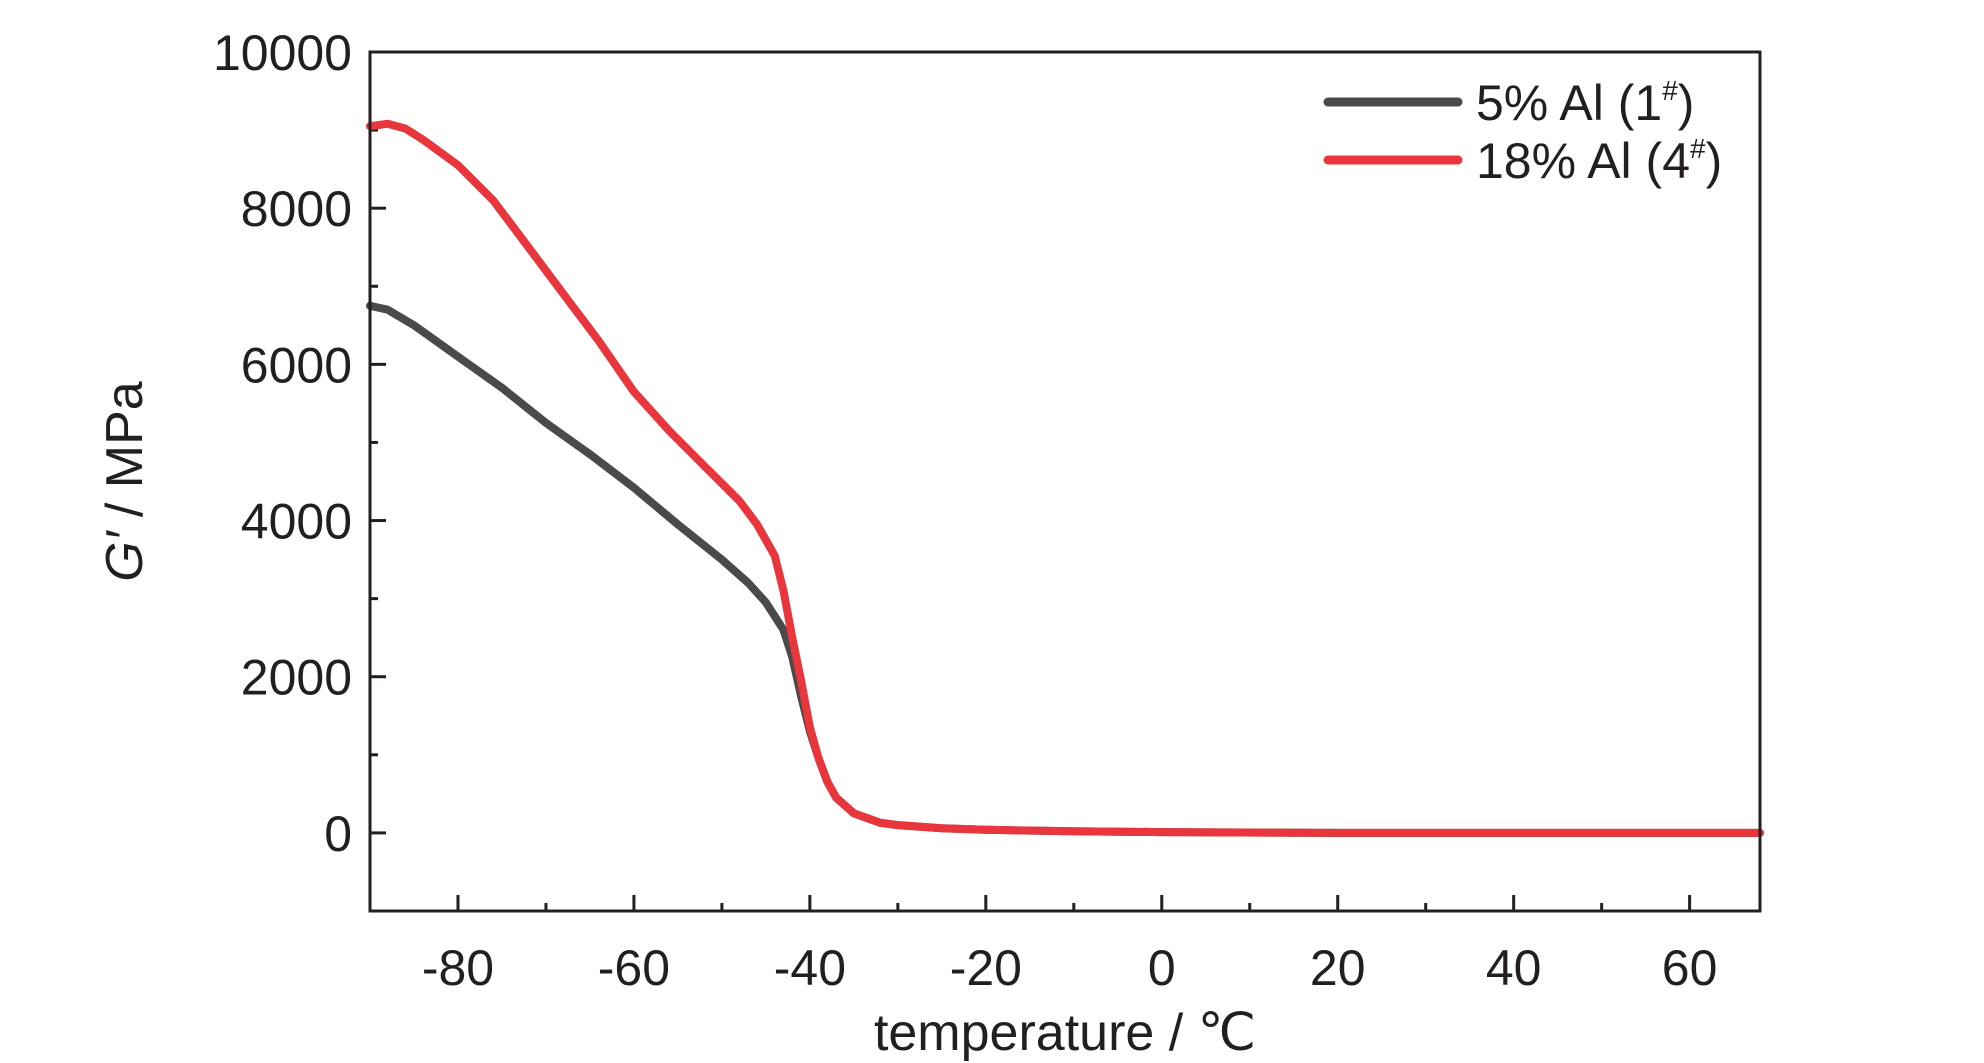  I want to click on x-tick-label: -60, so click(634, 968).